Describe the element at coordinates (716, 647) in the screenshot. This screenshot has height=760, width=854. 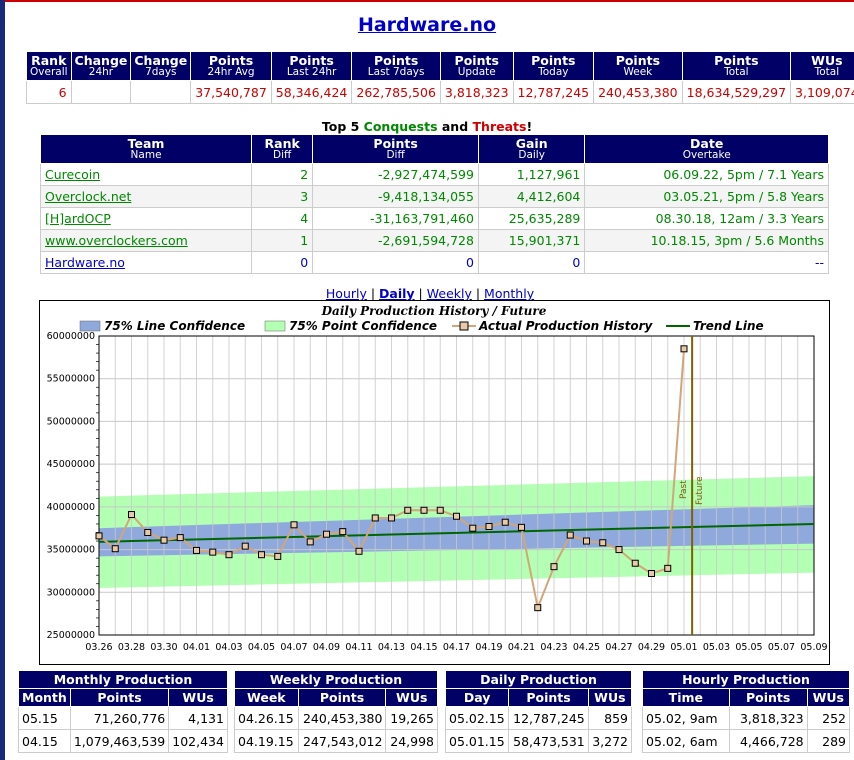
I see `x-tick-label: 05.03` at that location.